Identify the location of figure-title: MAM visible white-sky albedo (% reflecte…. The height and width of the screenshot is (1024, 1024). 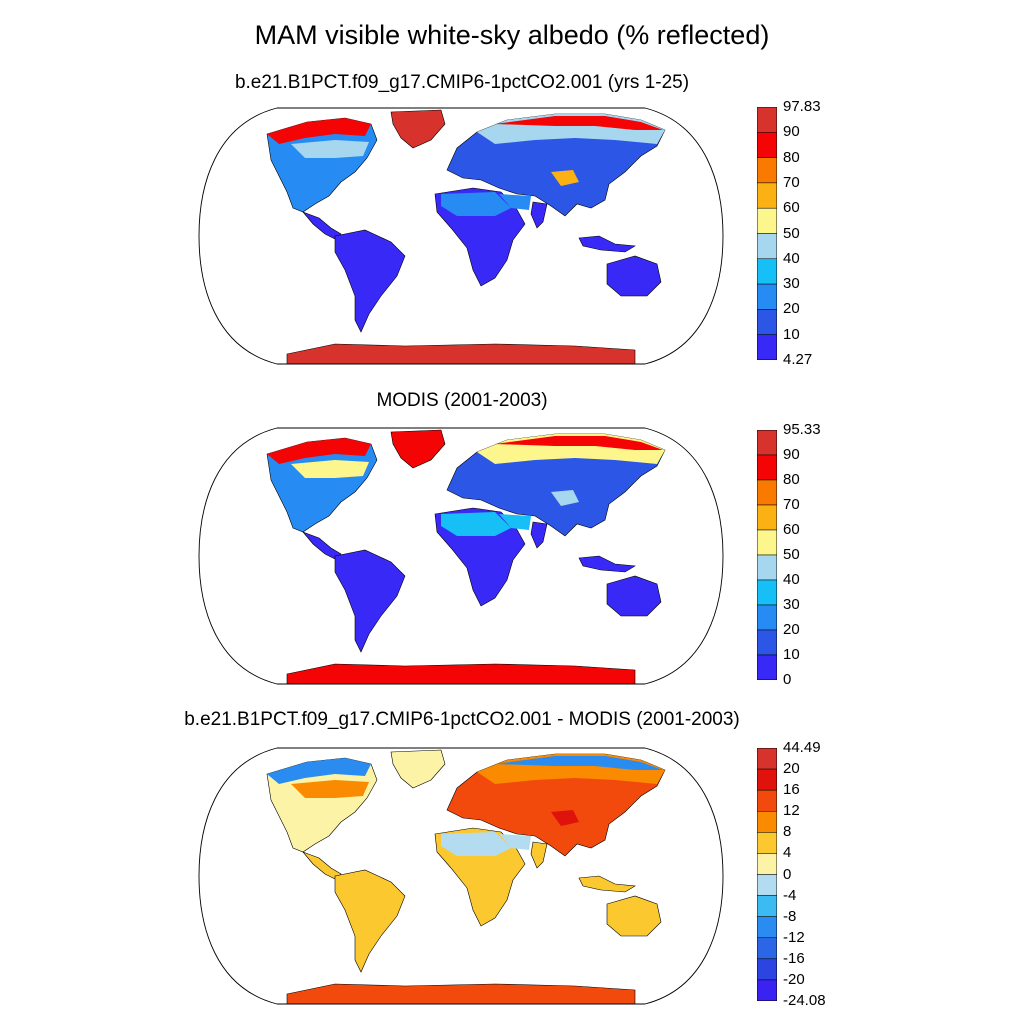
(512, 35).